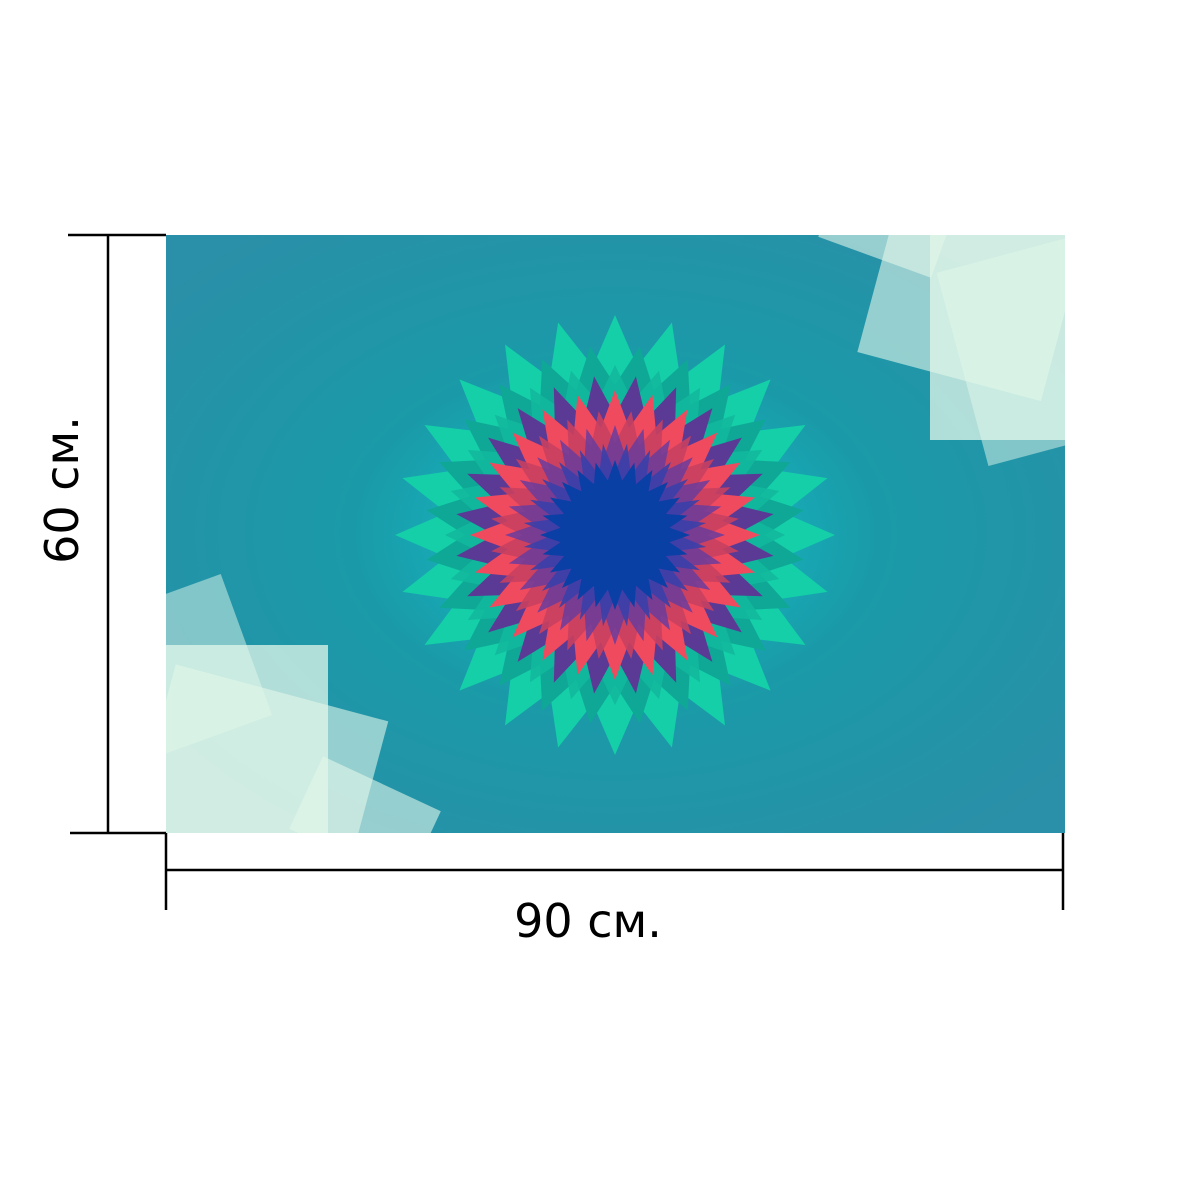 The image size is (1200, 1200). I want to click on star-center, so click(615, 535).